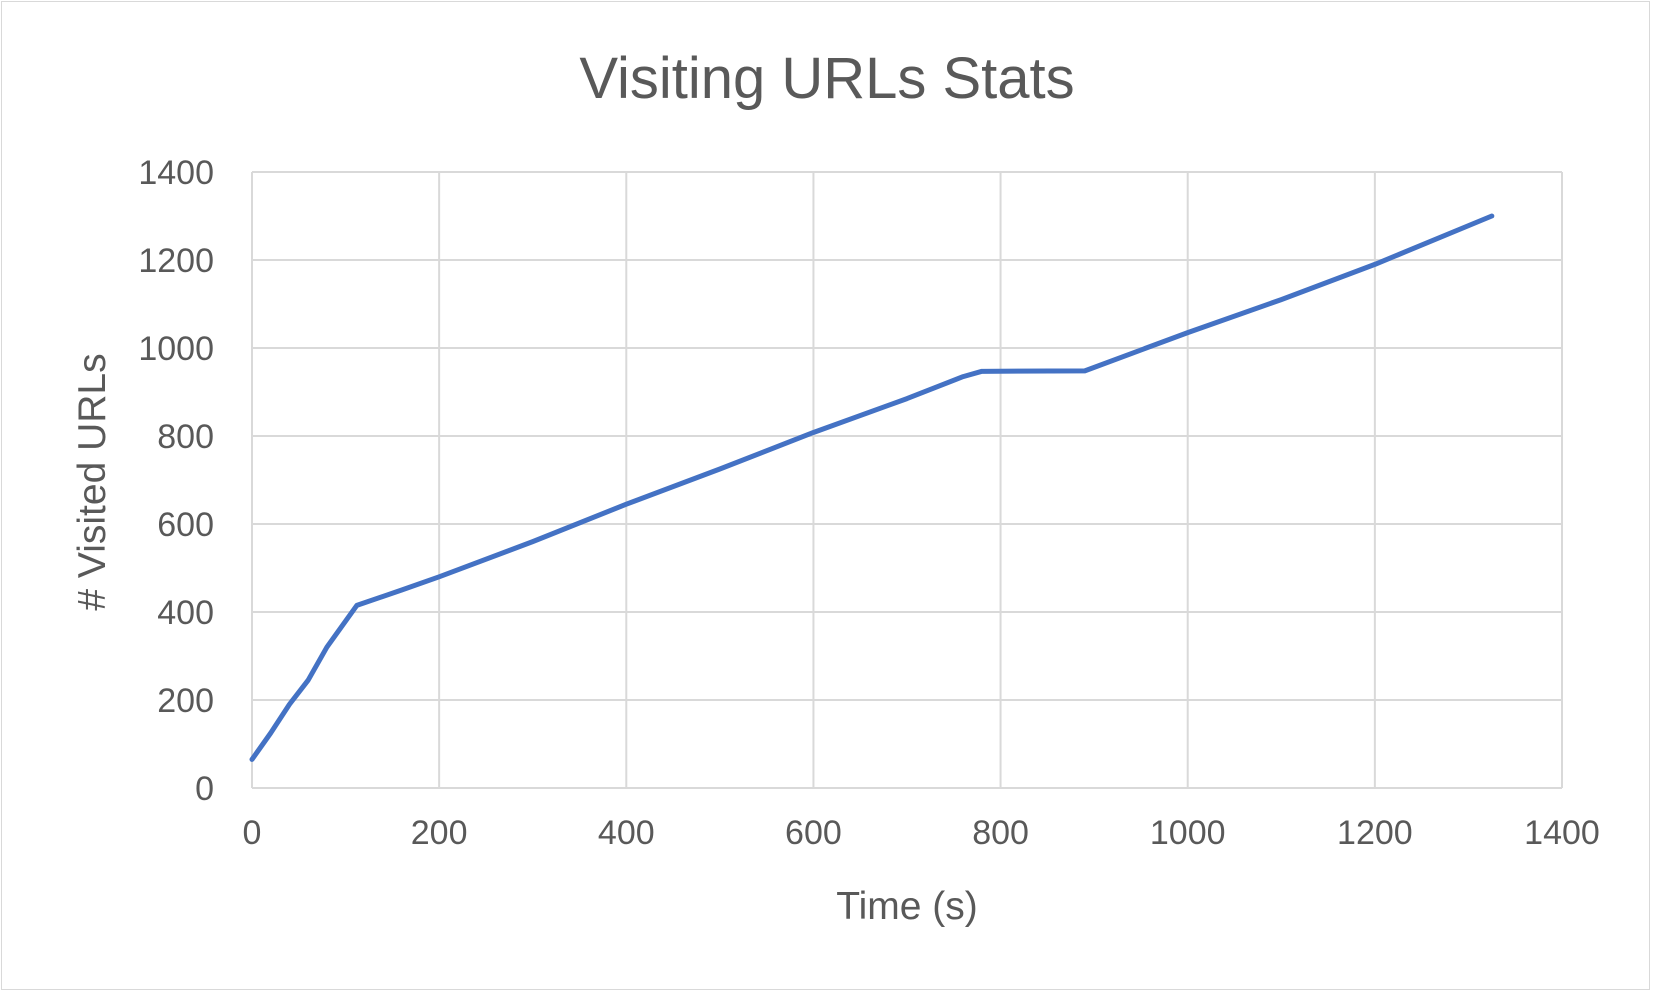 The image size is (1653, 993). I want to click on y-tick-label: 200, so click(185, 701).